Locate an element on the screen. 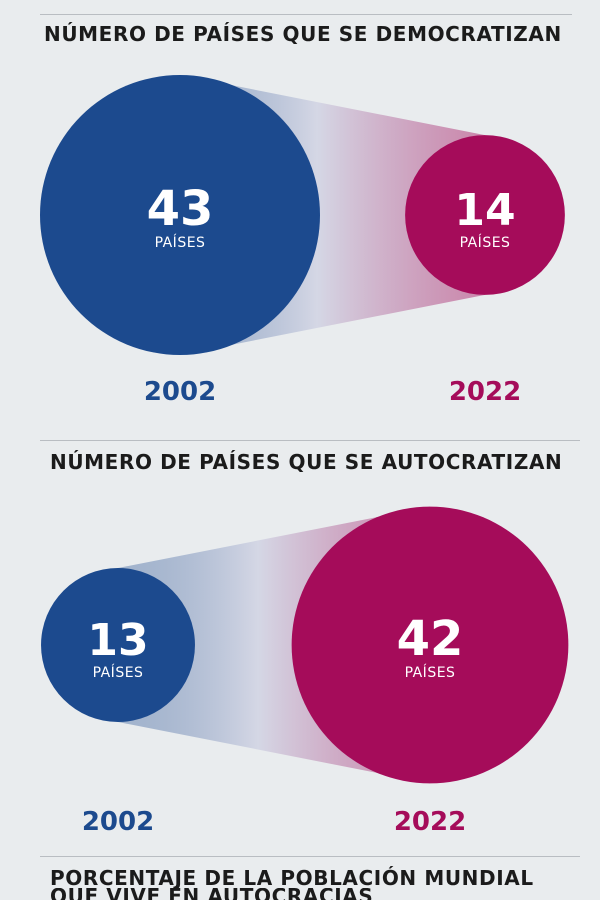  top-rule is located at coordinates (306, 14).